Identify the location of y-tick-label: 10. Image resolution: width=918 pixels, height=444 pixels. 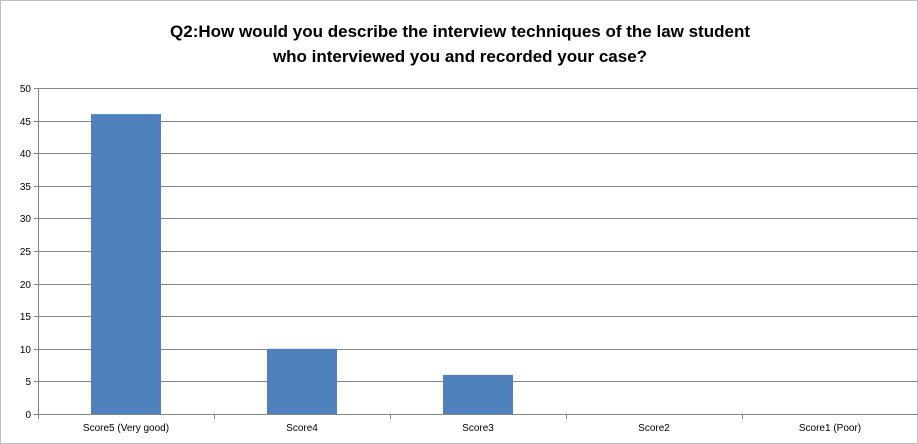
(26, 350).